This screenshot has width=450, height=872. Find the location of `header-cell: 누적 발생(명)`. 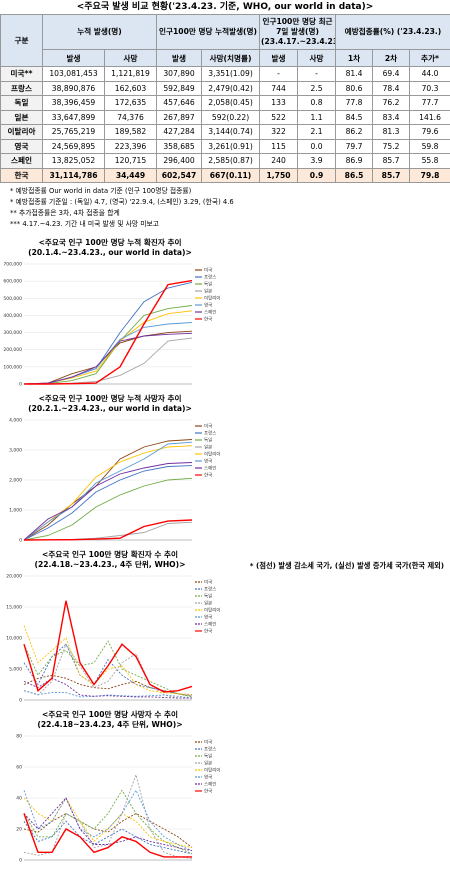

header-cell: 누적 발생(명) is located at coordinates (100, 32).